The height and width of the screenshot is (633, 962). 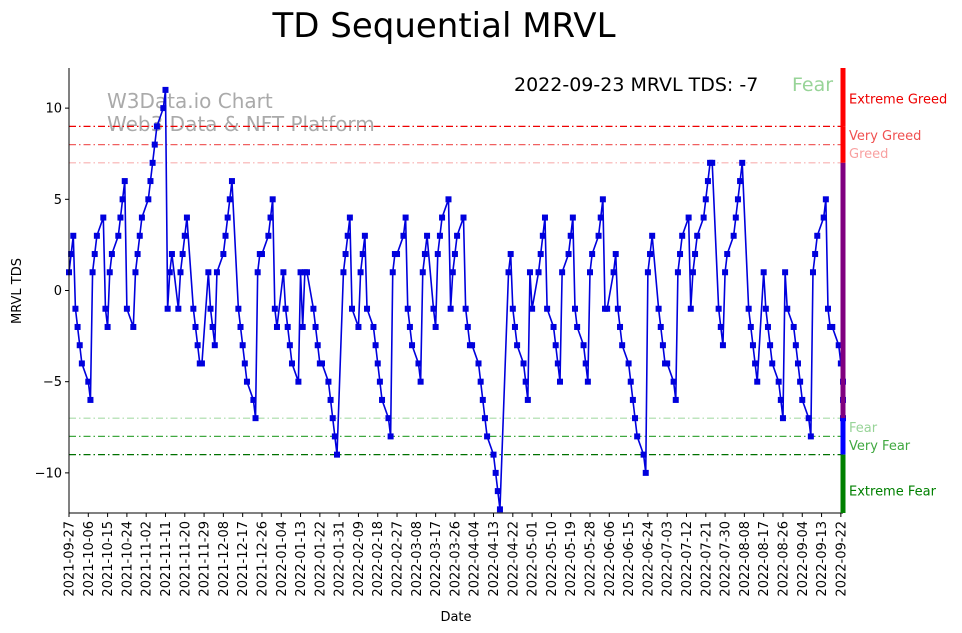 I want to click on zone-bar-segment, so click(x=843, y=97).